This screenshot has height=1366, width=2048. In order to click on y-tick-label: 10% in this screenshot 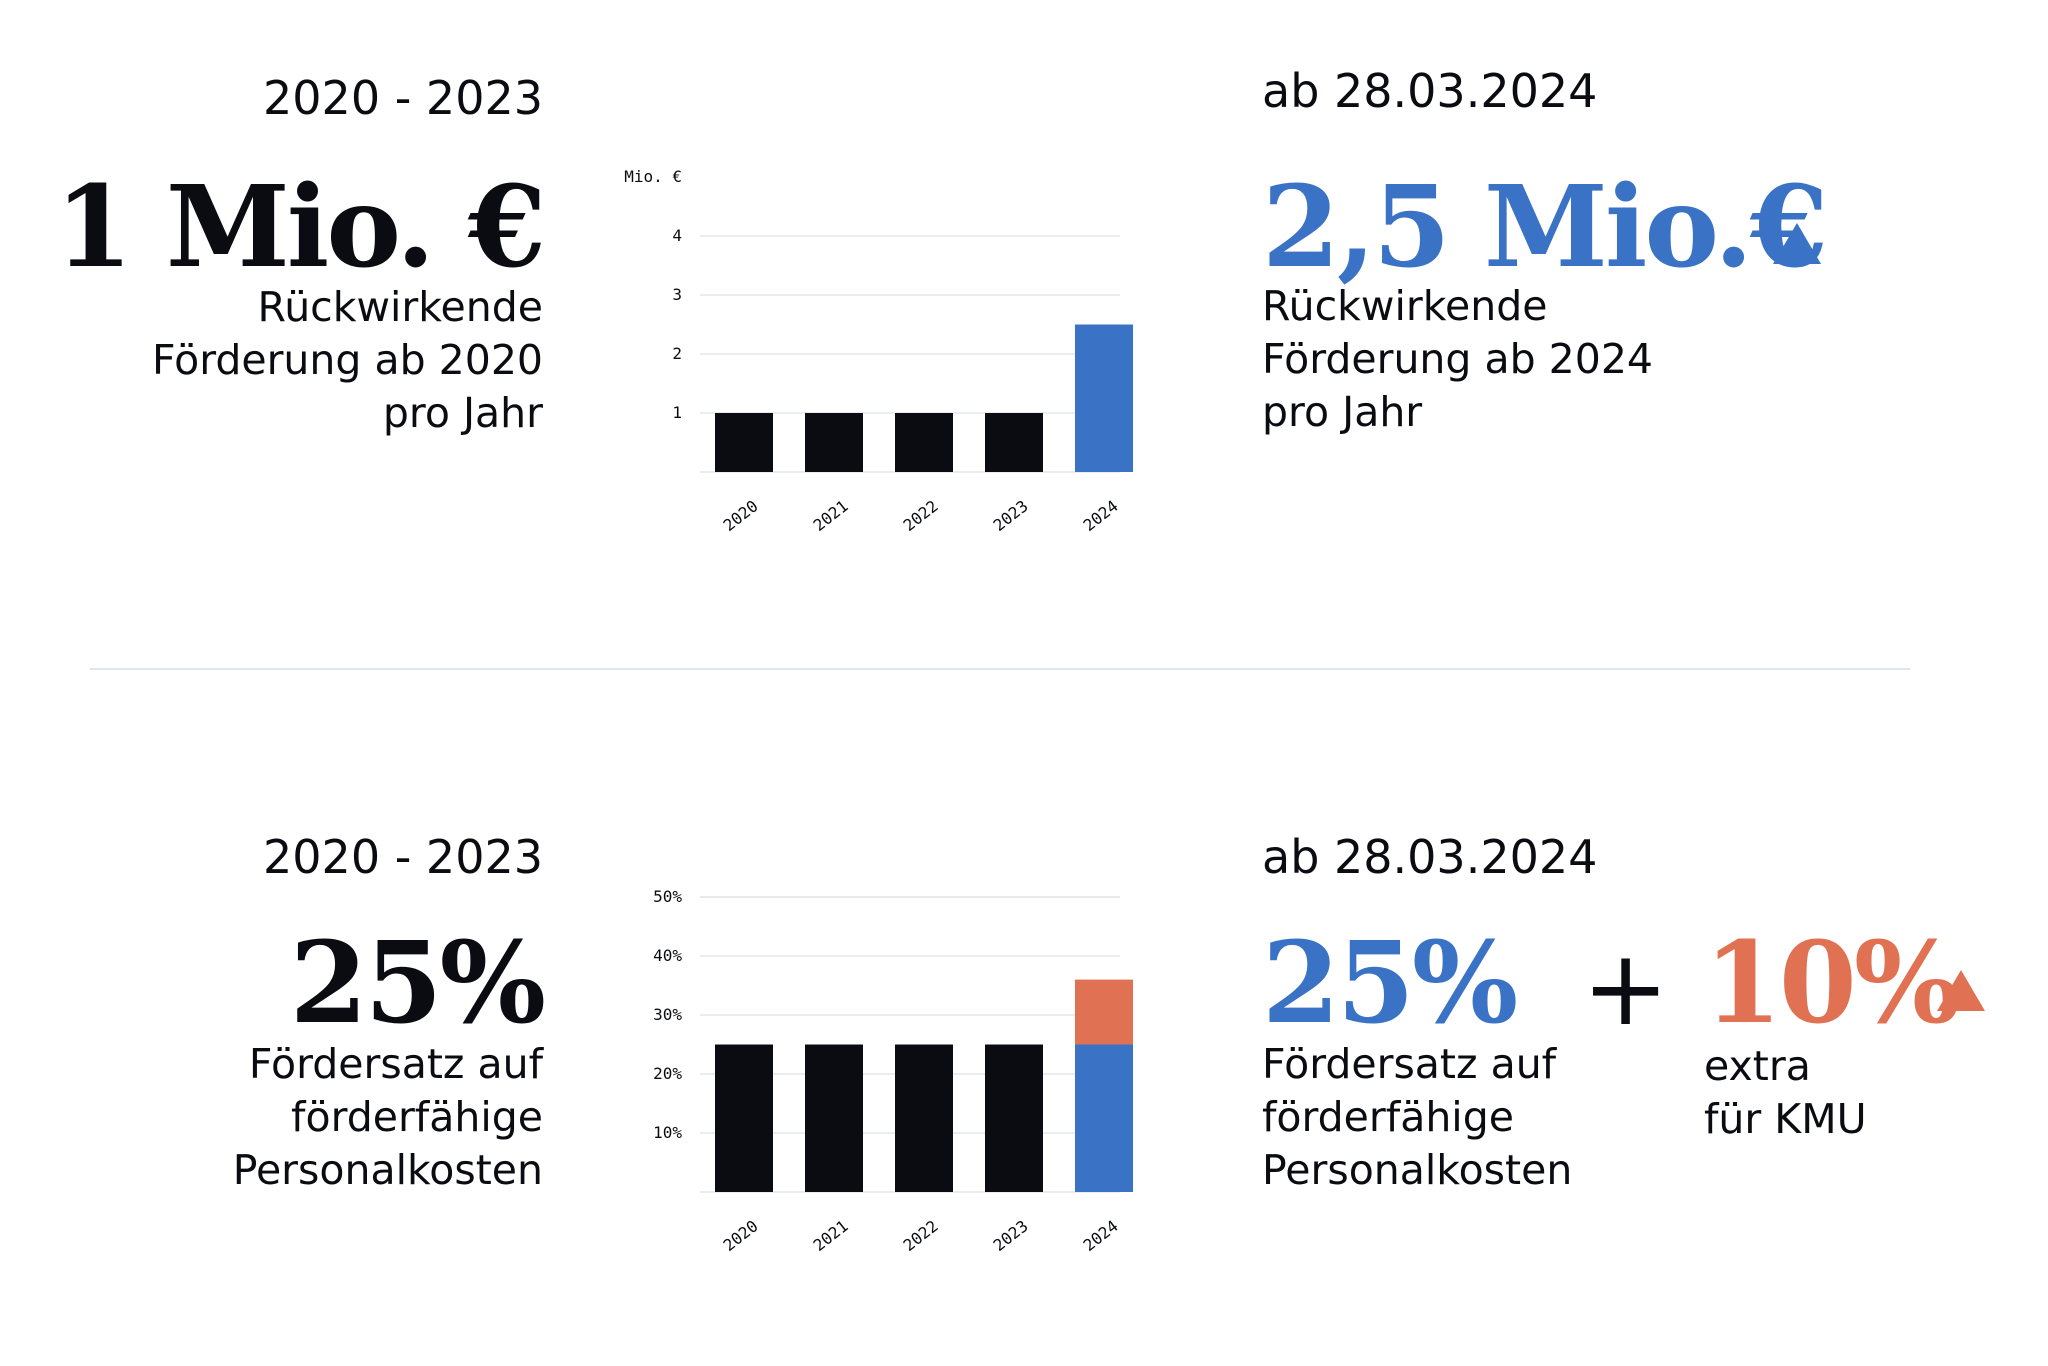, I will do `click(667, 1132)`.